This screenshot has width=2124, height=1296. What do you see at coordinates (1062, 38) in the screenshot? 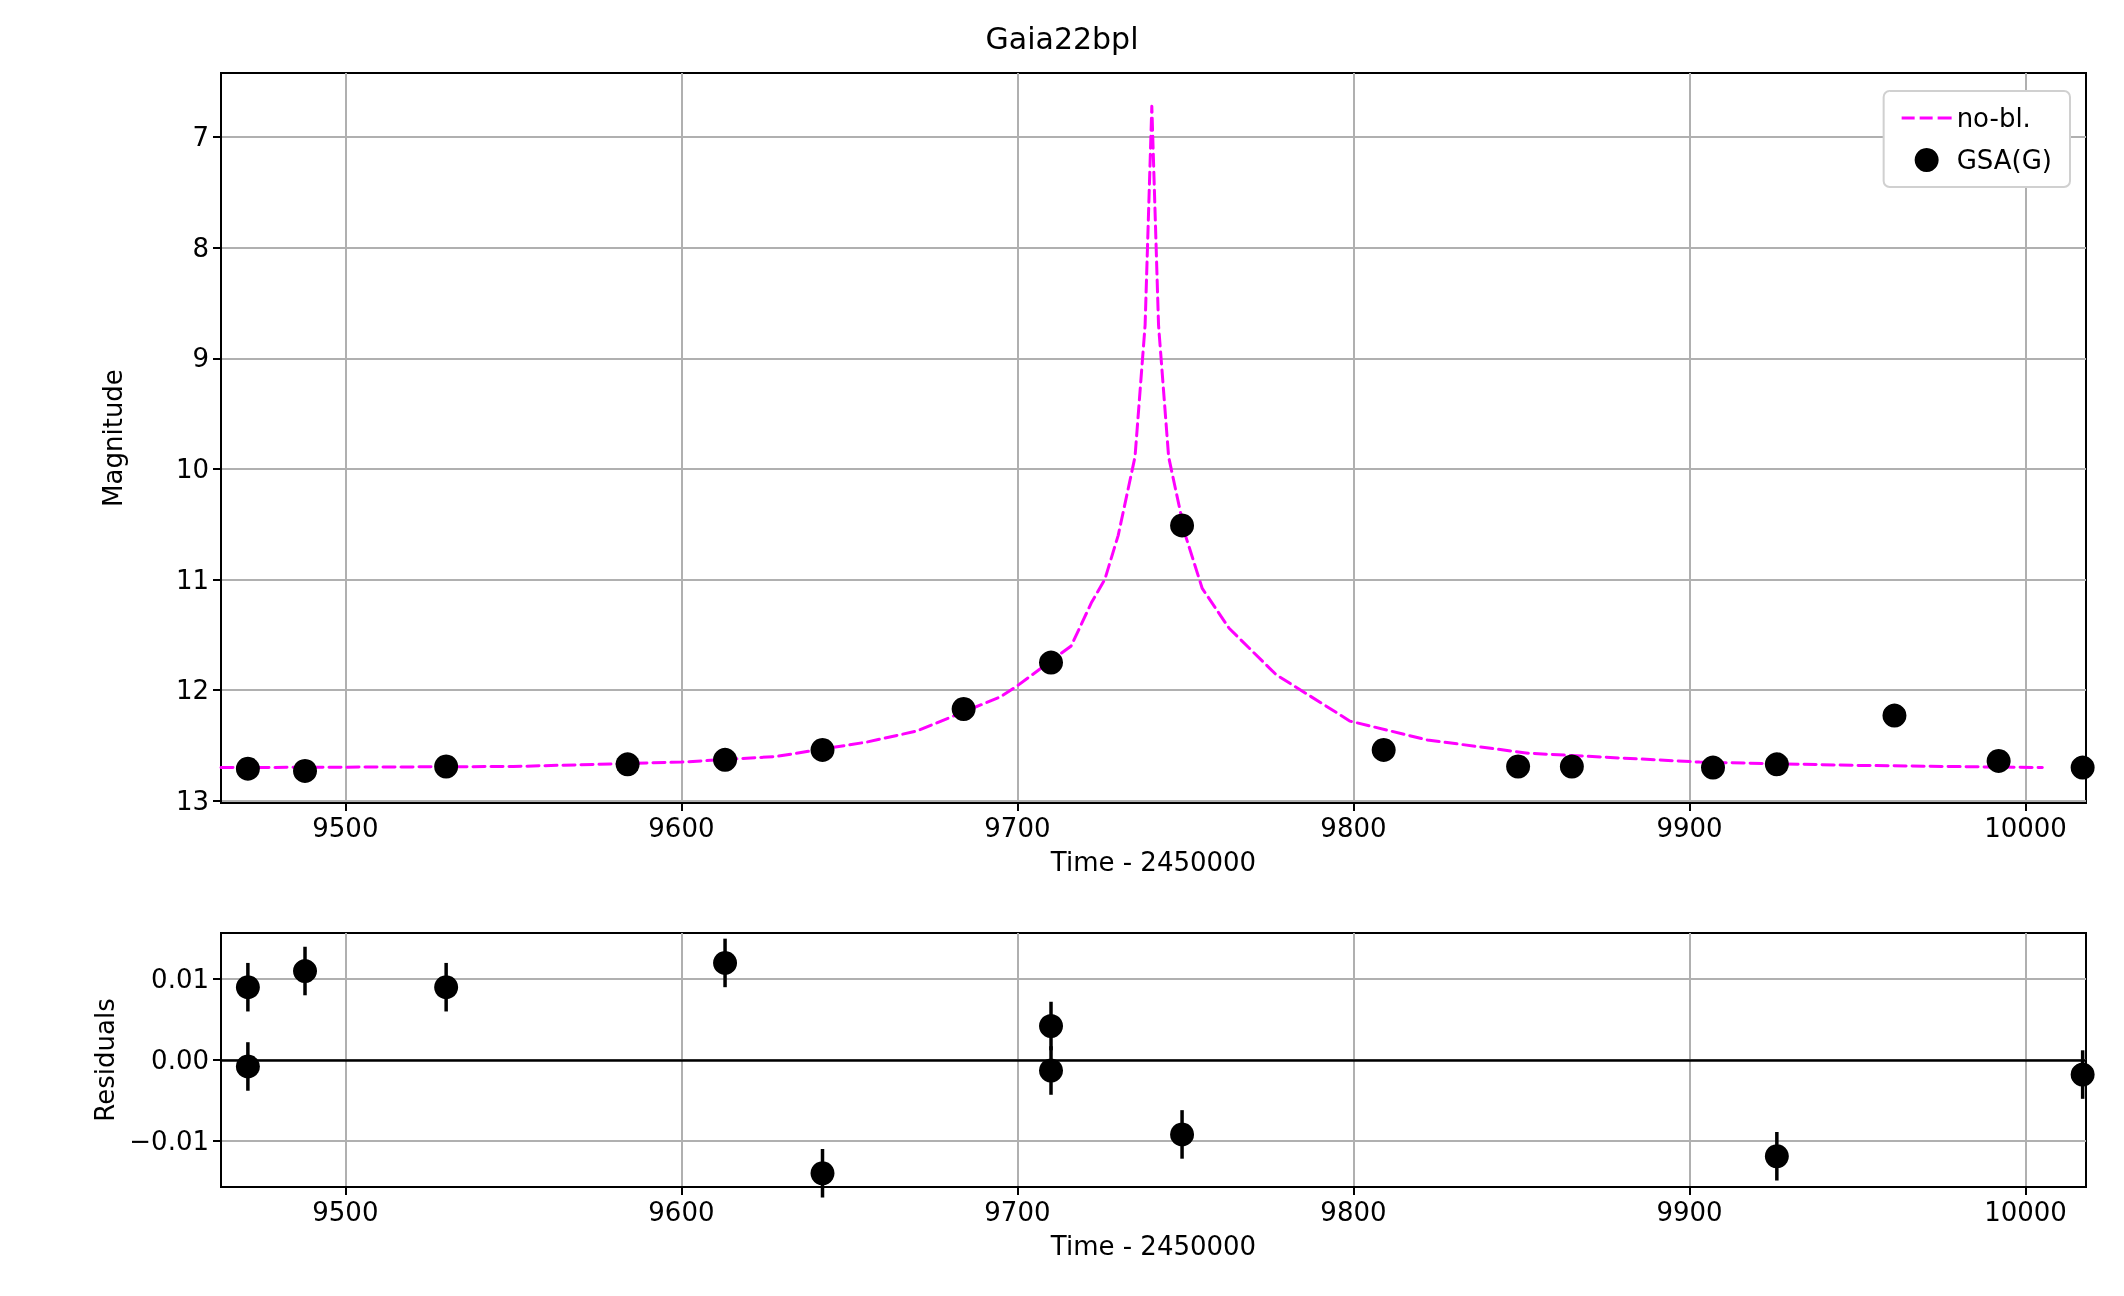
I see `chart-title: Gaia22bpl` at bounding box center [1062, 38].